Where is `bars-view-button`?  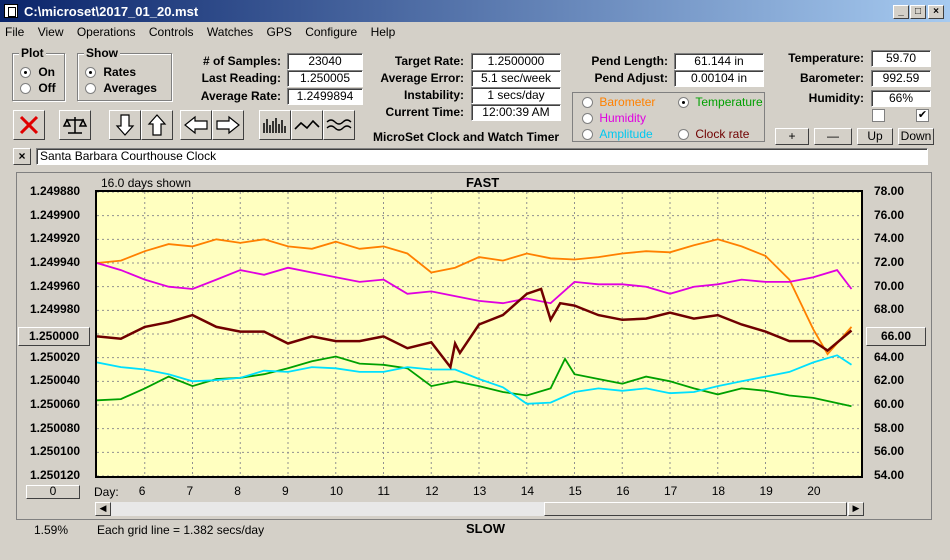
bars-view-button is located at coordinates (275, 125).